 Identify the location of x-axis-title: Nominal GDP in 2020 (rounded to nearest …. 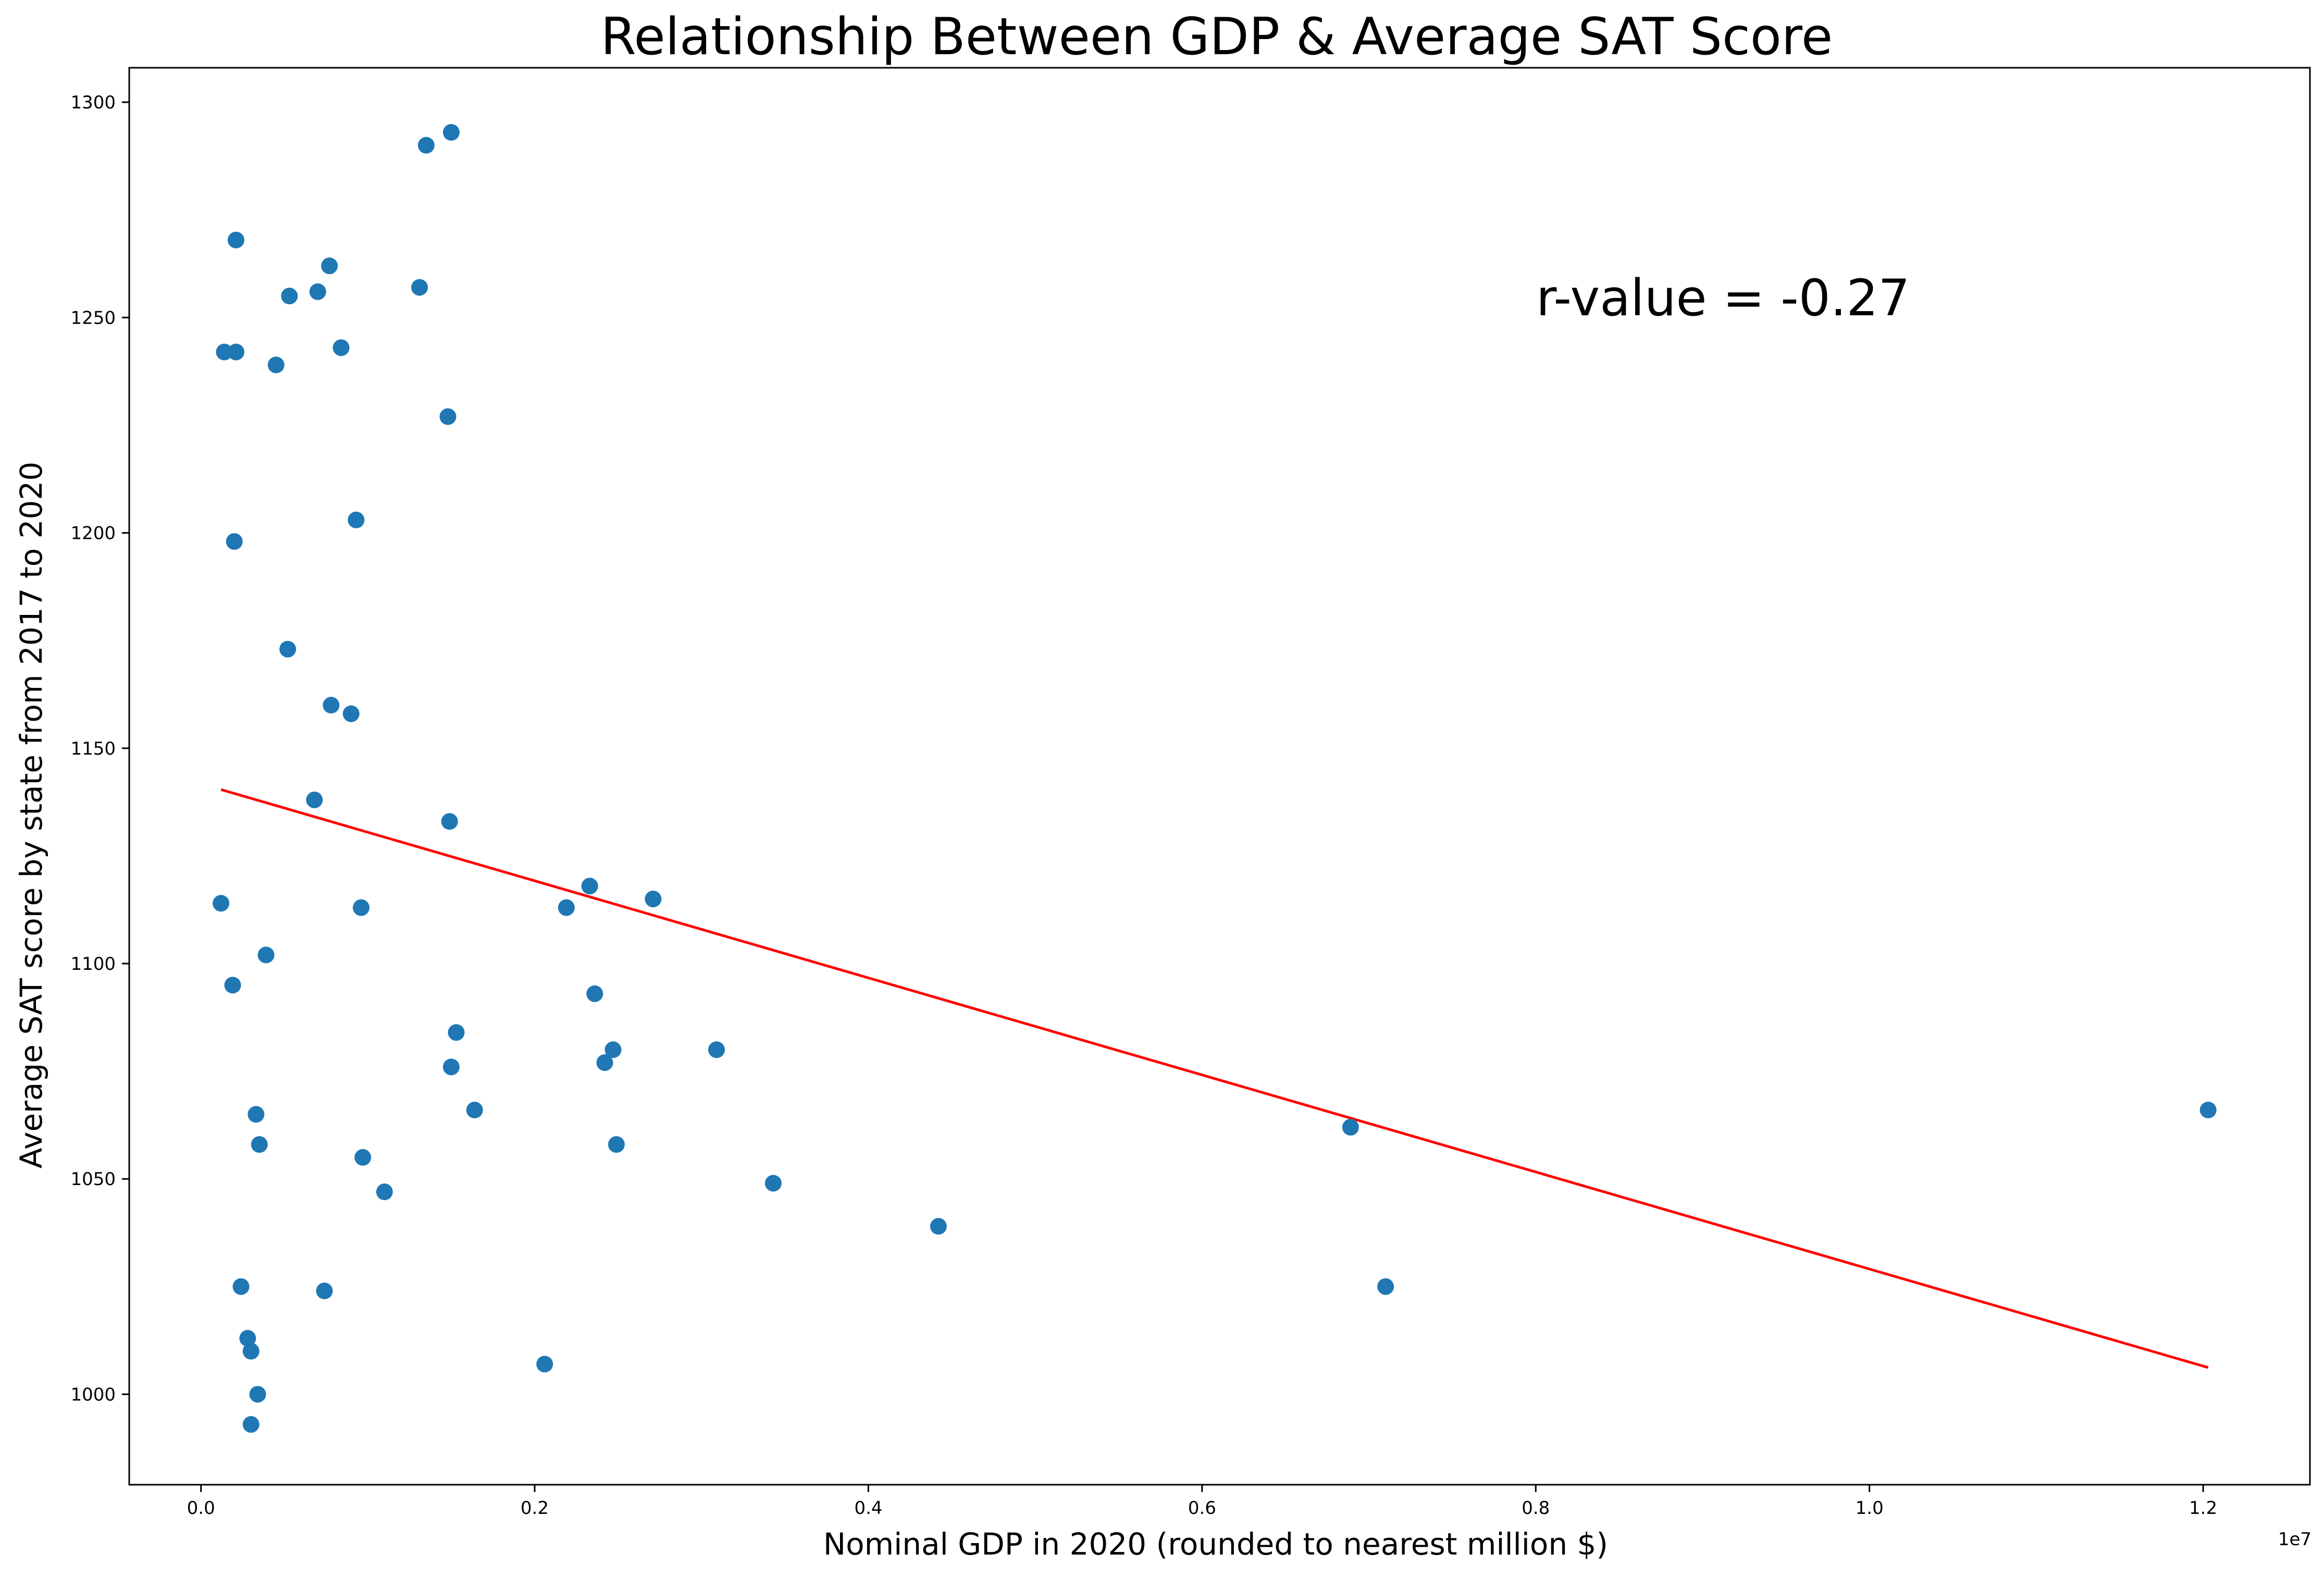
(1215, 1544).